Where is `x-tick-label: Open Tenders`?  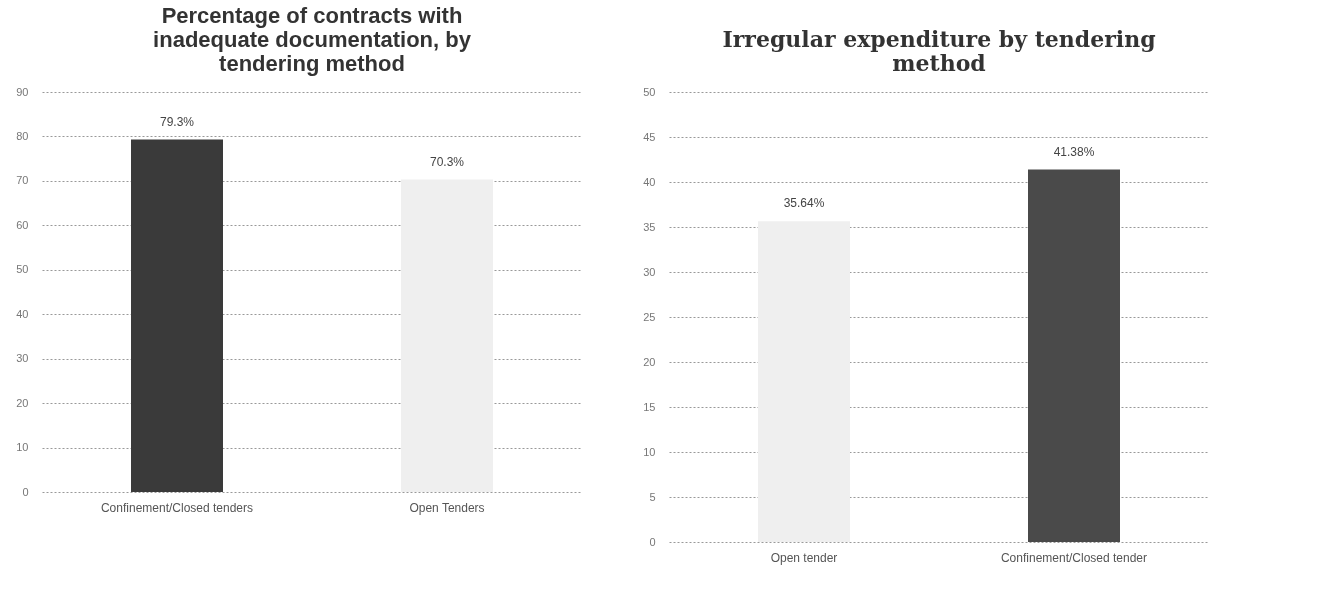 x-tick-label: Open Tenders is located at coordinates (447, 507).